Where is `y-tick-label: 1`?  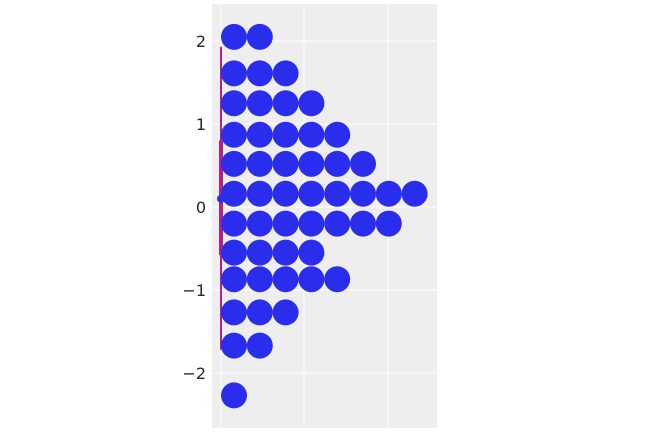 y-tick-label: 1 is located at coordinates (201, 124).